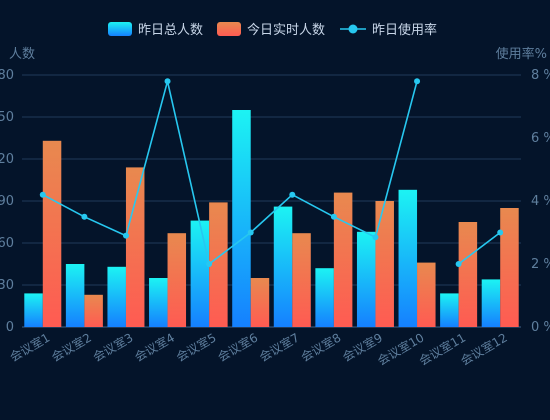 The image size is (550, 420). I want to click on category-label: 会议室2, so click(71, 347).